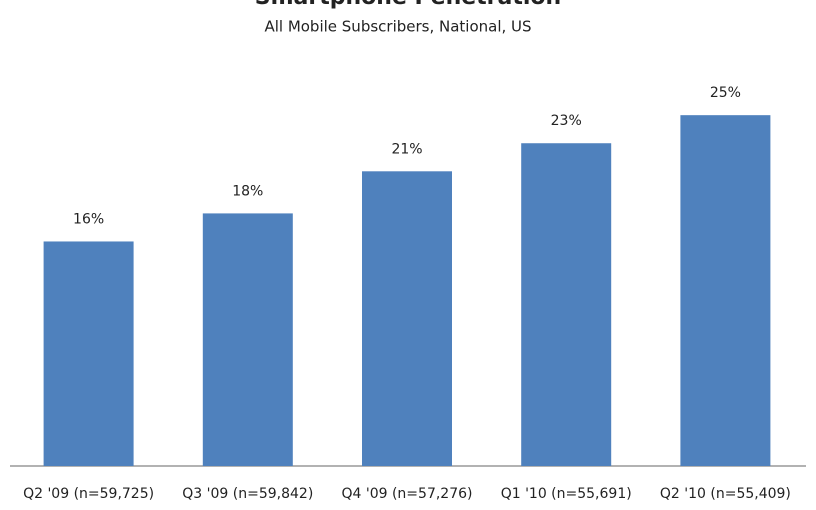  What do you see at coordinates (725, 494) in the screenshot?
I see `x-tick-label: Q2 '10 (n=55,409)` at bounding box center [725, 494].